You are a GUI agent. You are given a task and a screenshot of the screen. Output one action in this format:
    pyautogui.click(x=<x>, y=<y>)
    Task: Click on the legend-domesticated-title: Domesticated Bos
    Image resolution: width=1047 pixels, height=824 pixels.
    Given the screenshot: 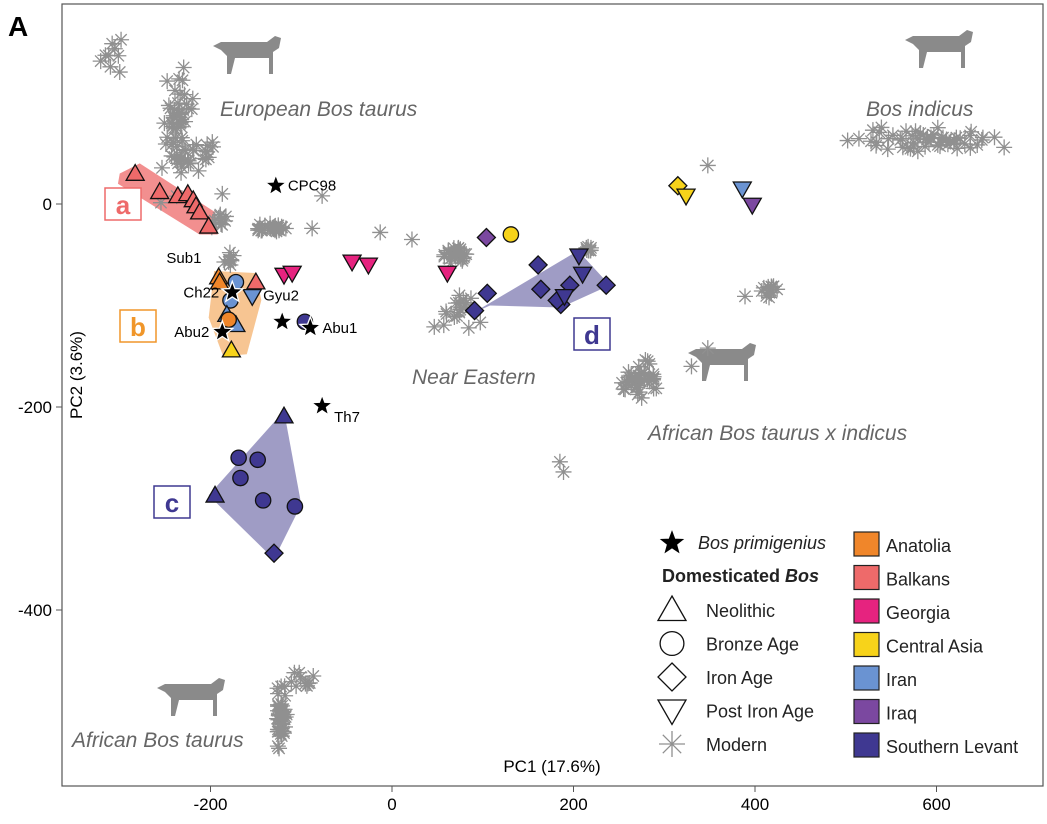 What is the action you would take?
    pyautogui.click(x=740, y=576)
    